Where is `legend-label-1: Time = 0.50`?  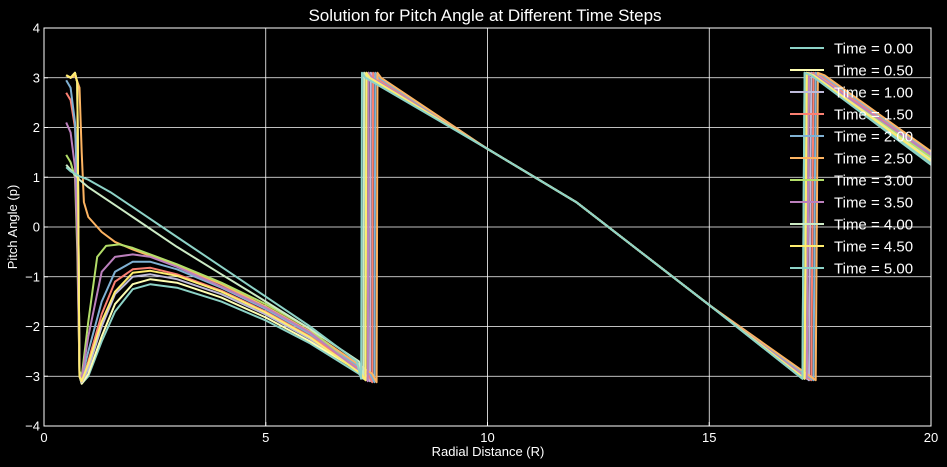
legend-label-1: Time = 0.50 is located at coordinates (873, 71).